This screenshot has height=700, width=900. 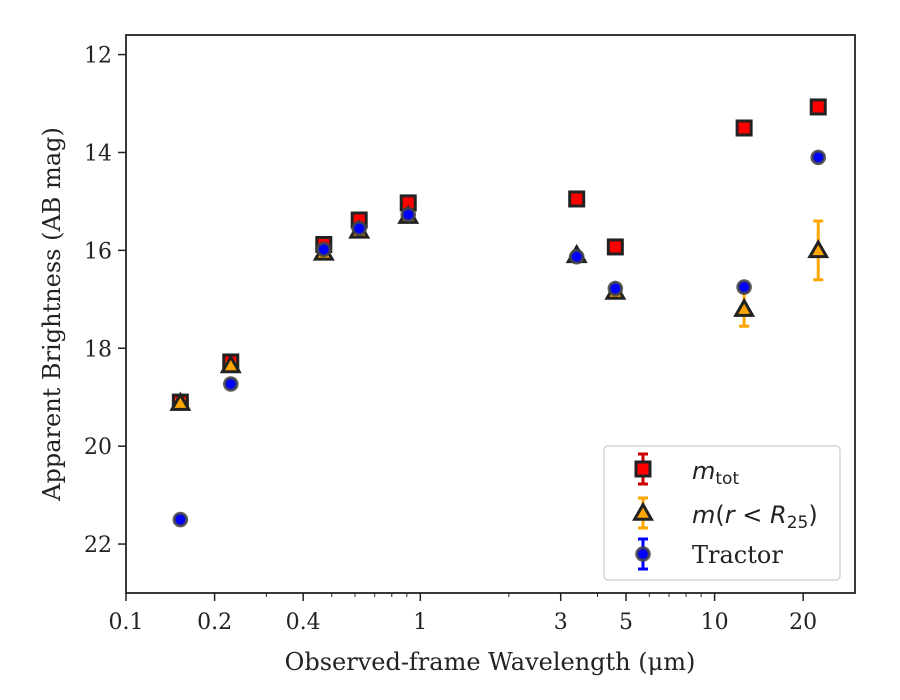 I want to click on y-tick-label: 14, so click(x=98, y=153).